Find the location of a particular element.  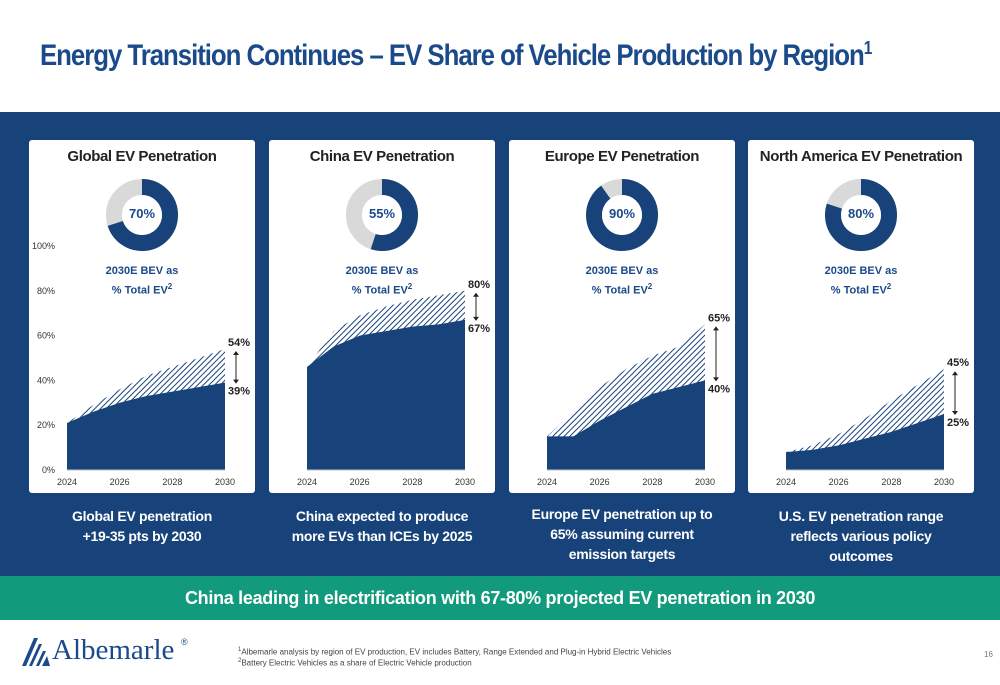

donut-chart: 70% is located at coordinates (142, 215).